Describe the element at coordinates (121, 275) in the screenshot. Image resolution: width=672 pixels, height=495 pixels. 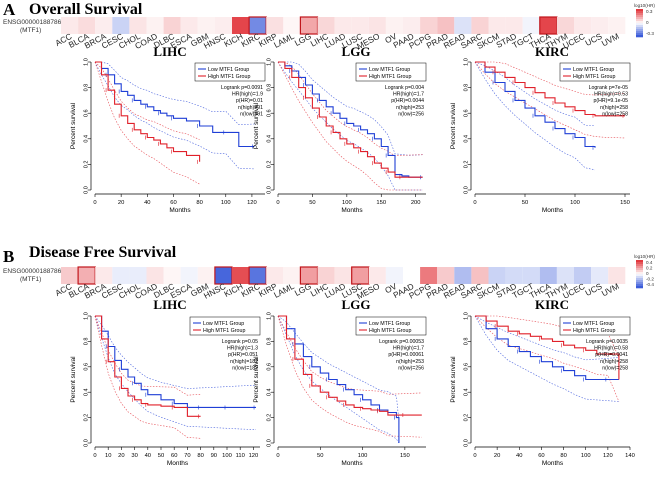
I see `heat-cell-cesc` at that location.